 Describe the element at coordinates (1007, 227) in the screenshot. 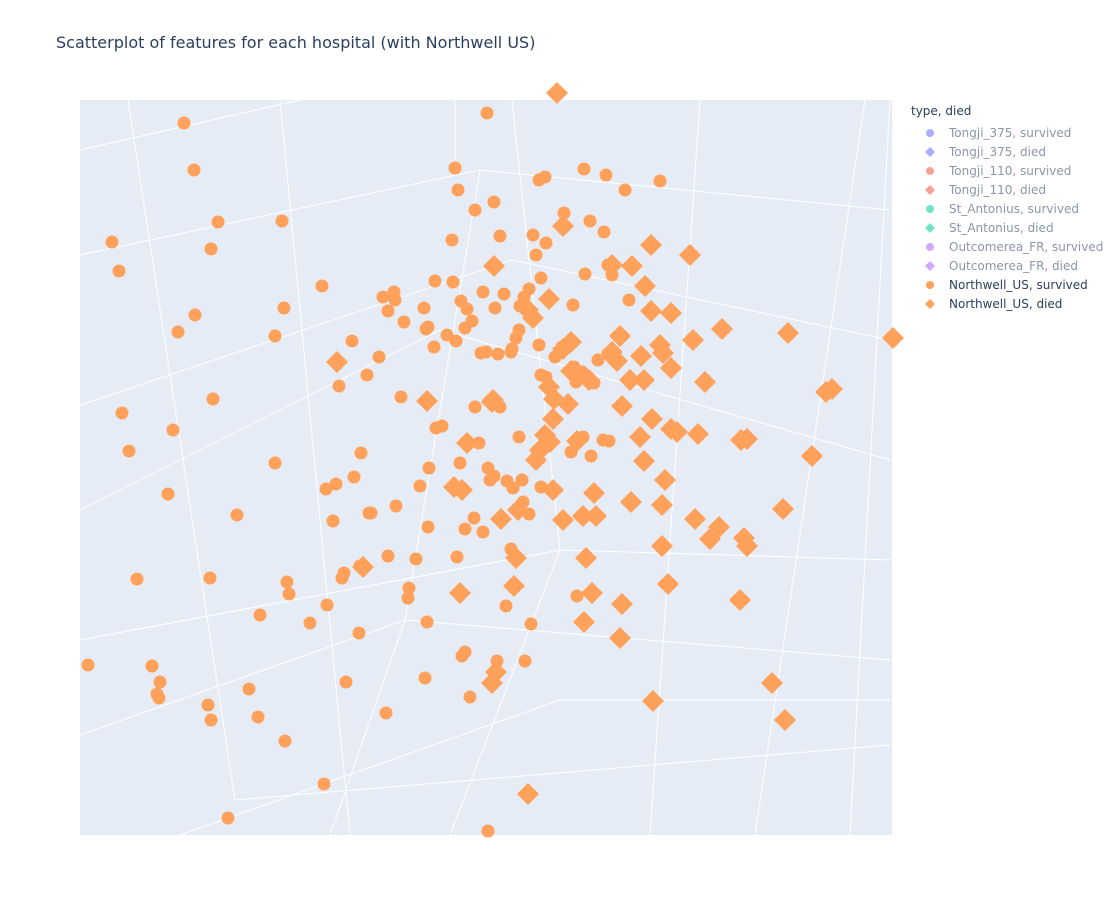

I see `legend-item-5: St_Antonius, died` at that location.